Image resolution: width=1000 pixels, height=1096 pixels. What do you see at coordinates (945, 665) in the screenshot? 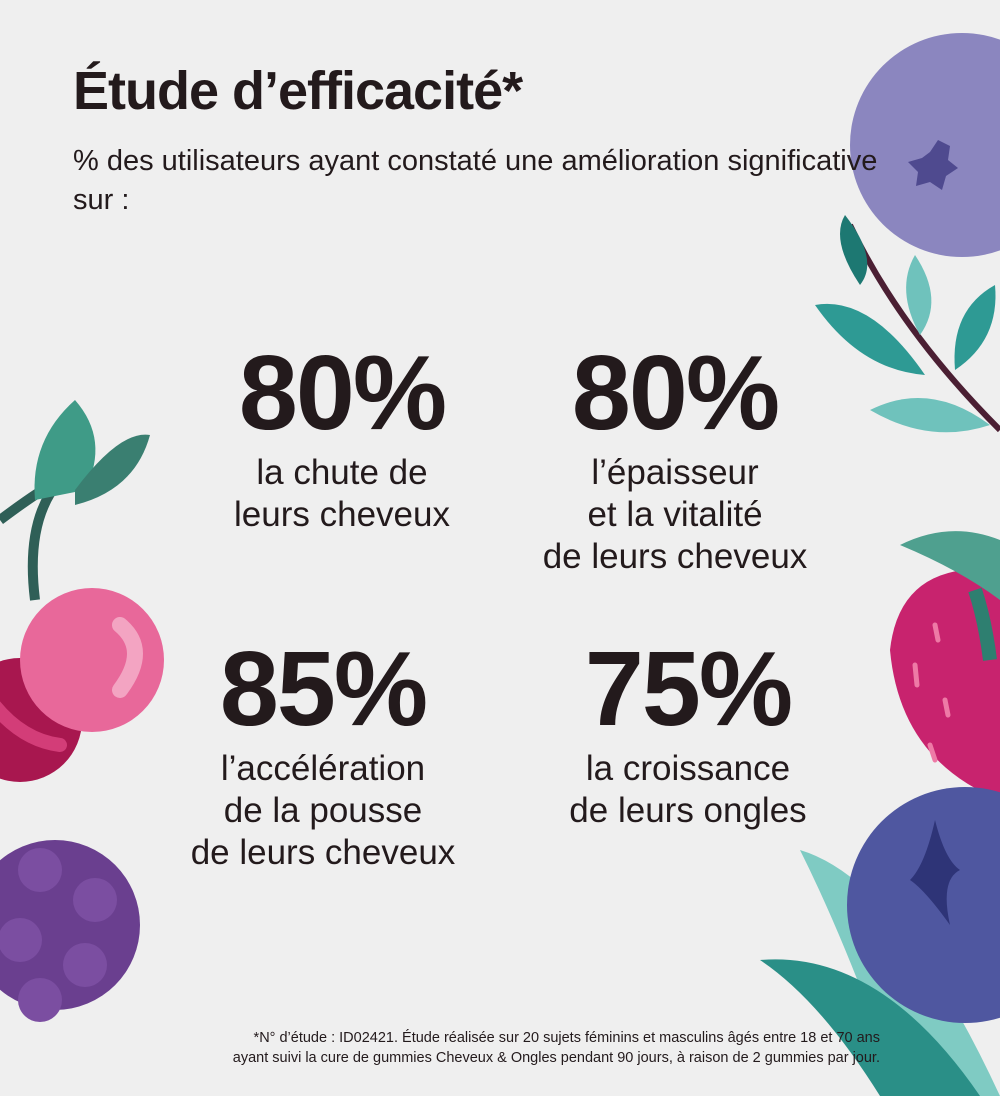
I see `strawberry-icon` at bounding box center [945, 665].